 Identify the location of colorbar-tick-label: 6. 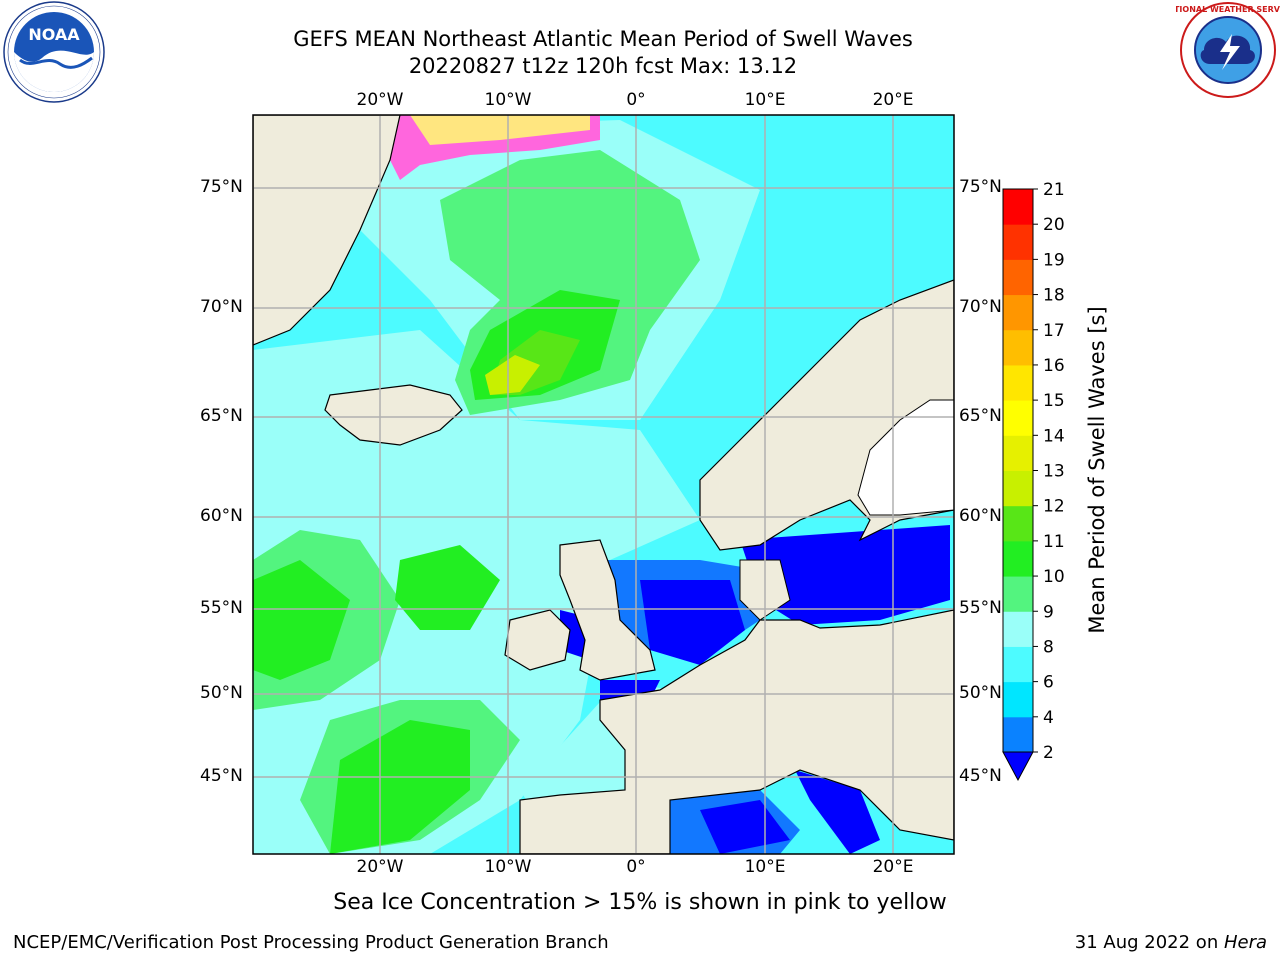
(1048, 683).